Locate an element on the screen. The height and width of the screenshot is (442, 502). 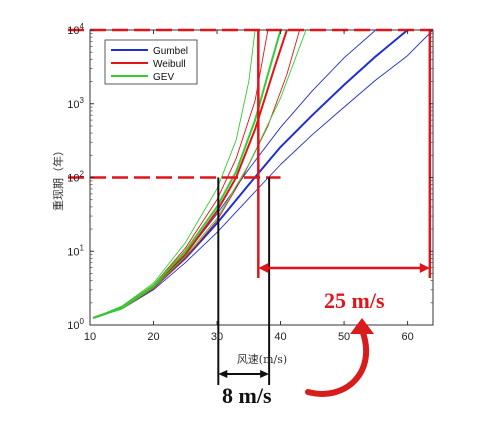
x-axis-title: 风速(m/s) is located at coordinates (262, 359).